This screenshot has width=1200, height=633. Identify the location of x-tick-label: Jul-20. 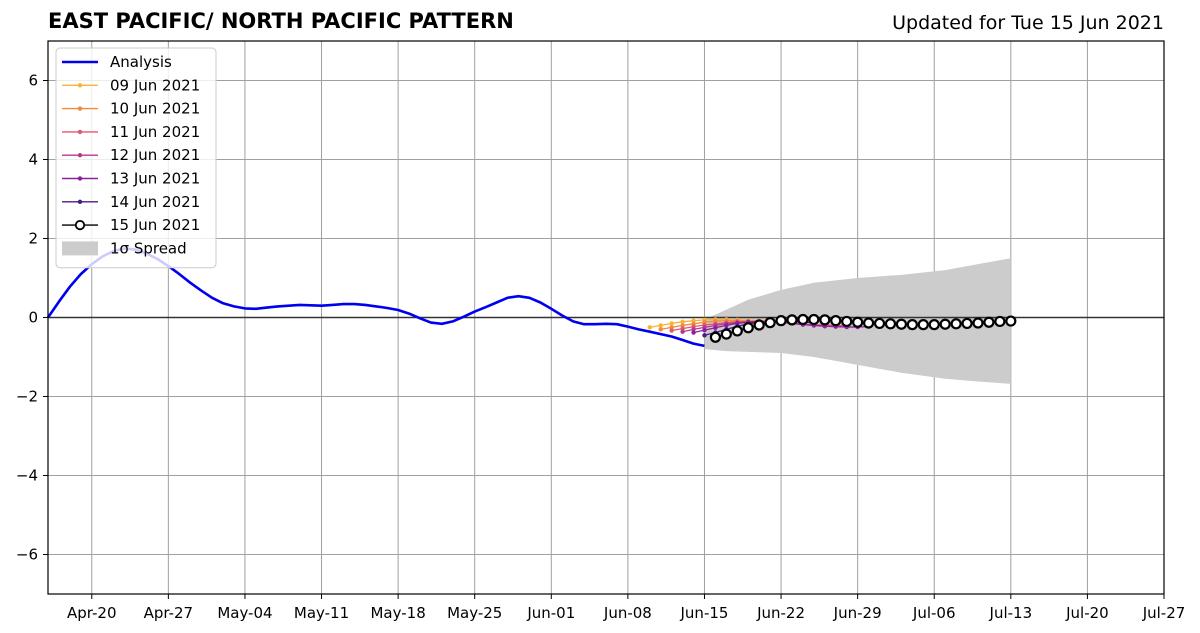
(1087, 613).